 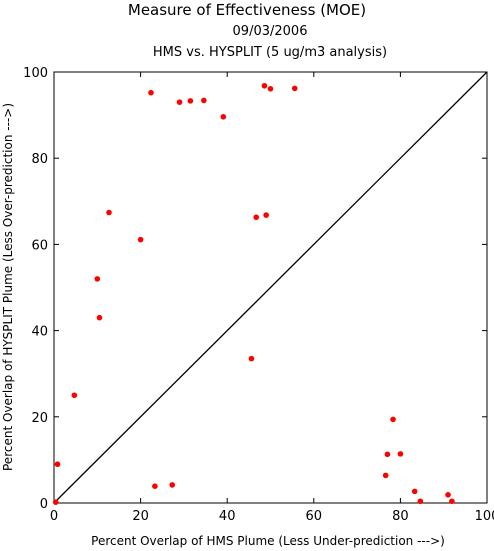 I want to click on x-tick-label: 60, so click(x=314, y=516).